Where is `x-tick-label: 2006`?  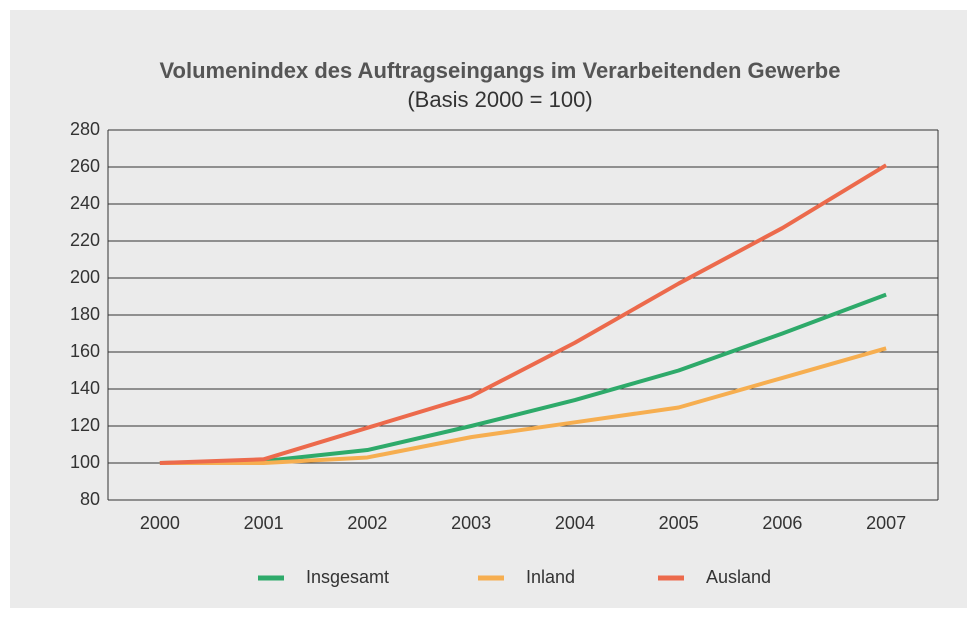 x-tick-label: 2006 is located at coordinates (782, 523).